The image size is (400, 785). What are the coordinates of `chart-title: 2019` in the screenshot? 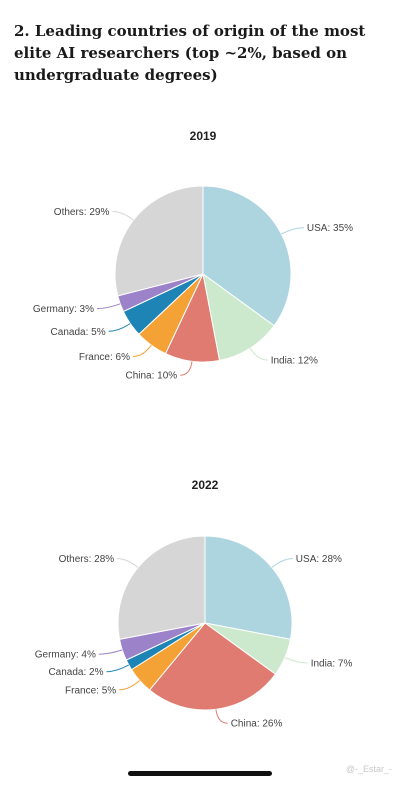 It's located at (203, 136).